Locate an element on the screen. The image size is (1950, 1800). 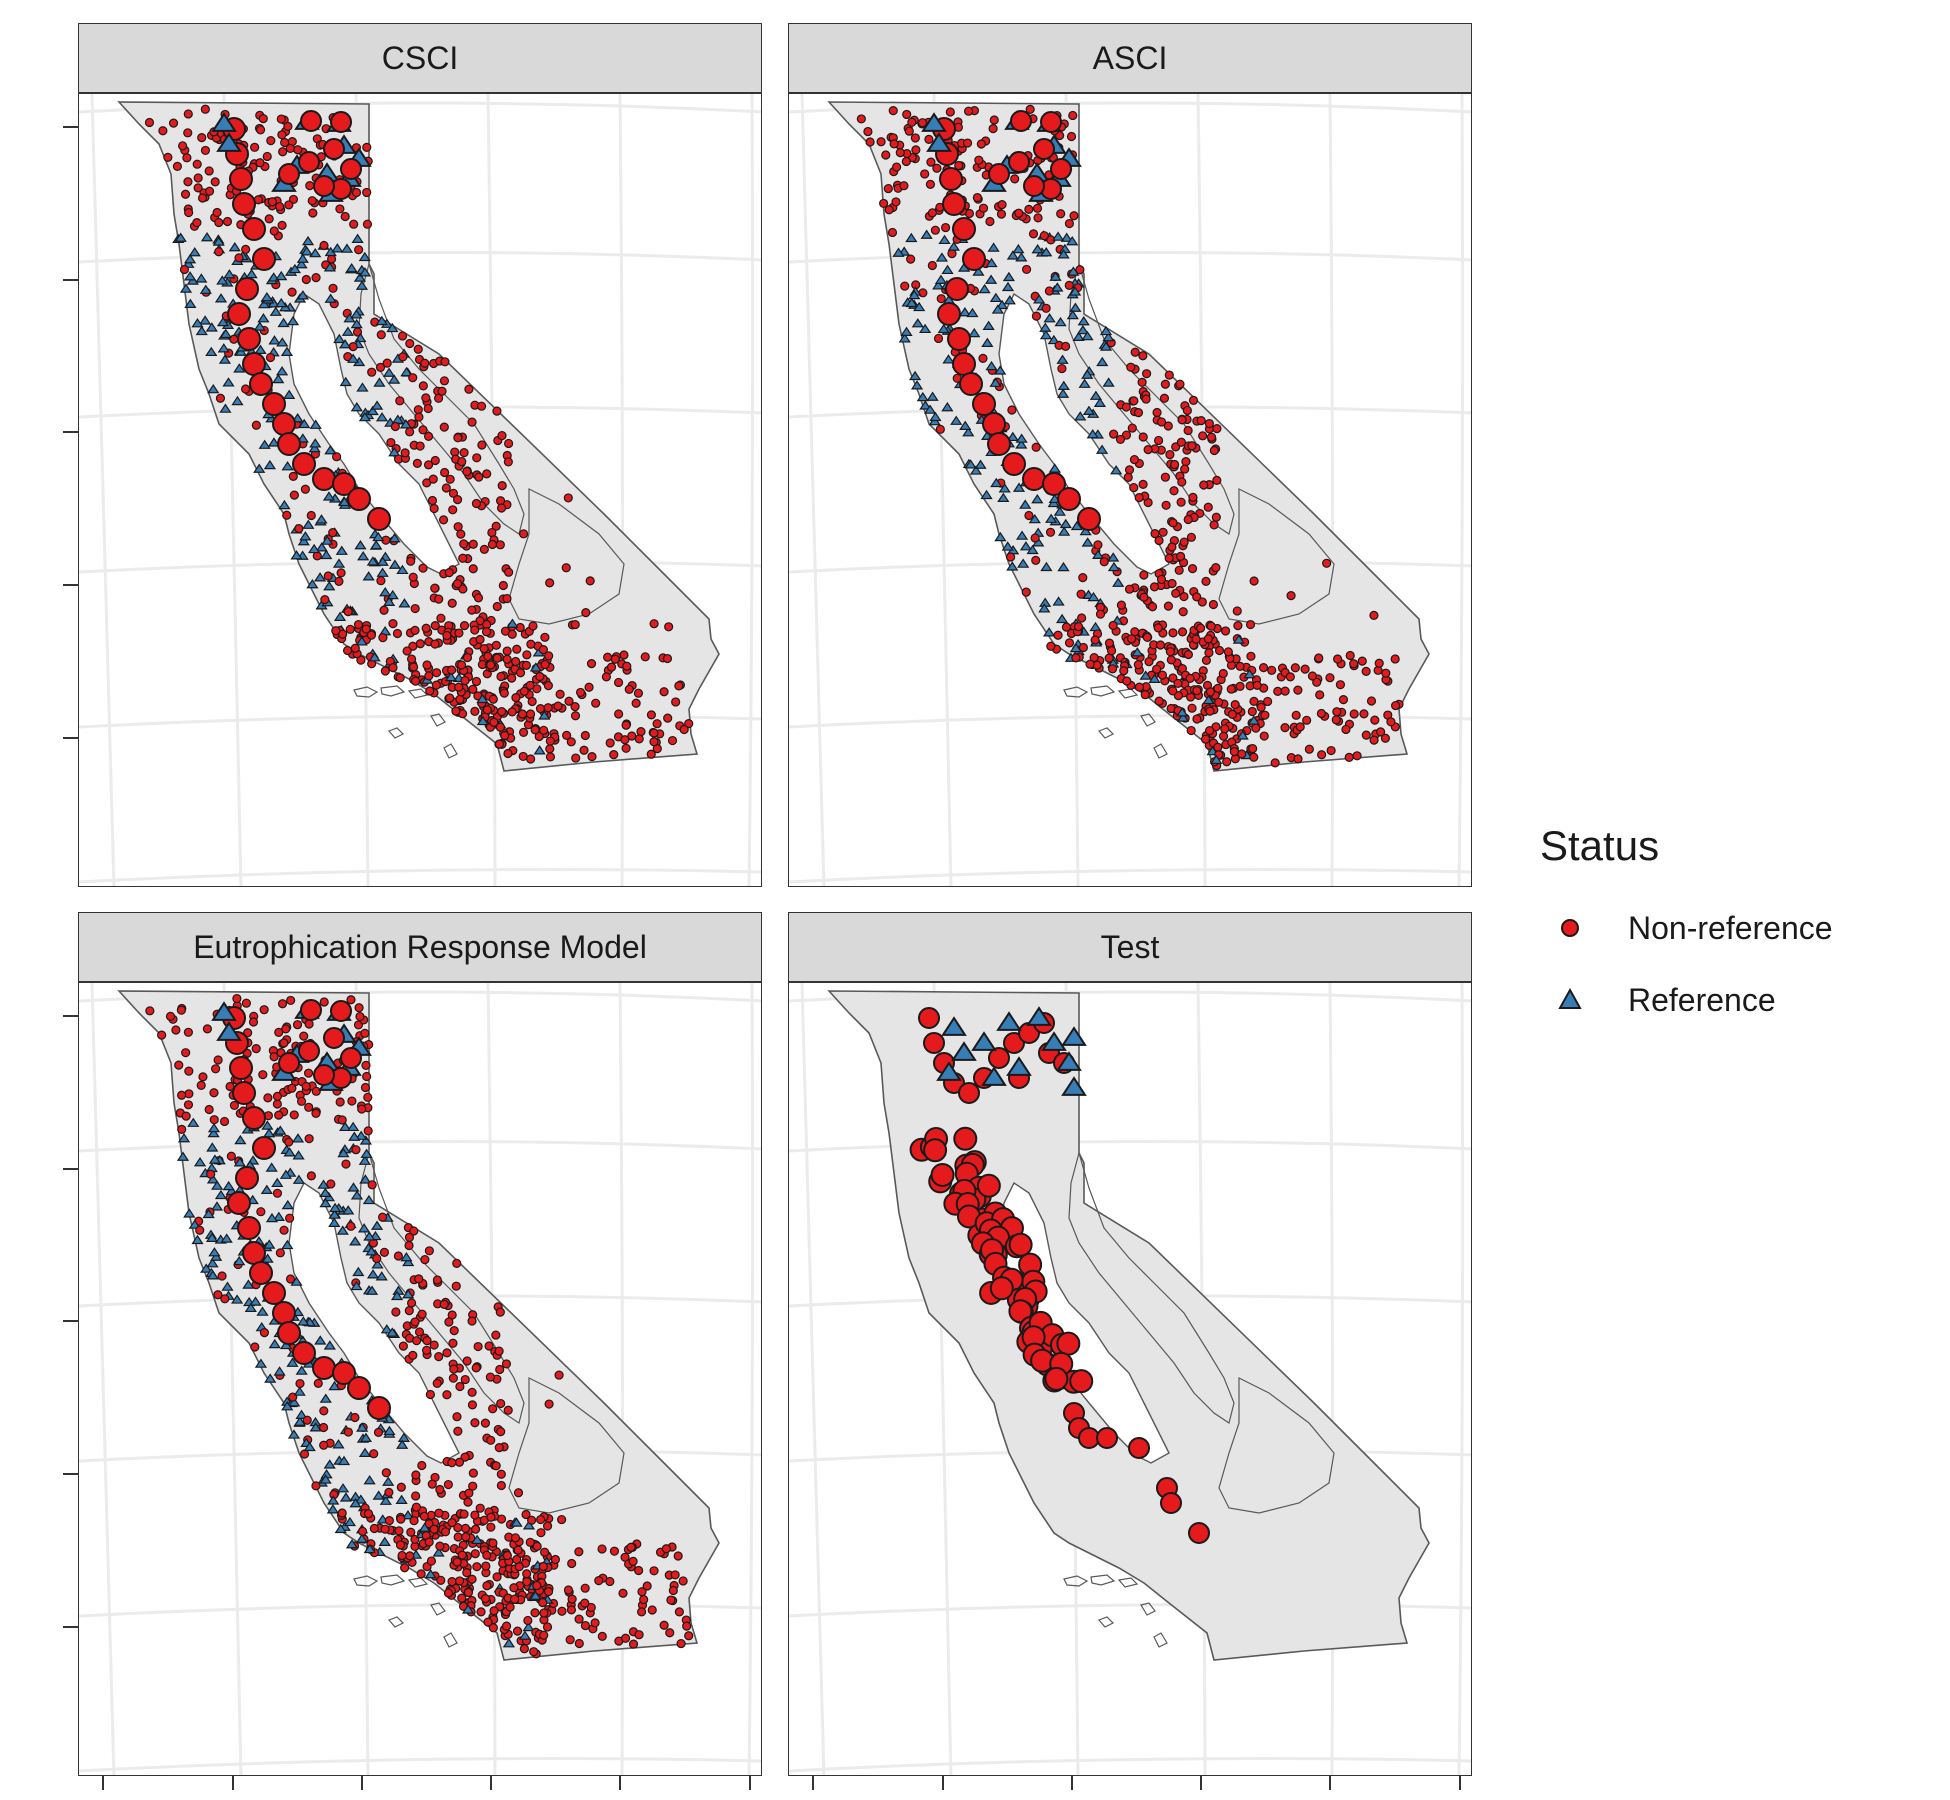
triangle-marker-icon is located at coordinates (1575, 1000).